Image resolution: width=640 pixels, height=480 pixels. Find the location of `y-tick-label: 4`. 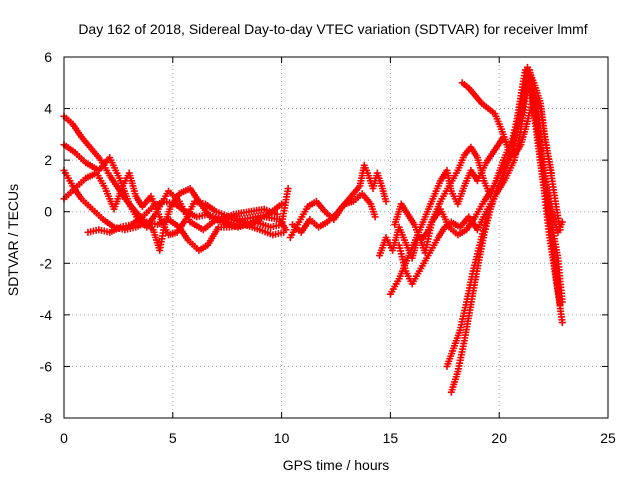

y-tick-label: 4 is located at coordinates (48, 109).